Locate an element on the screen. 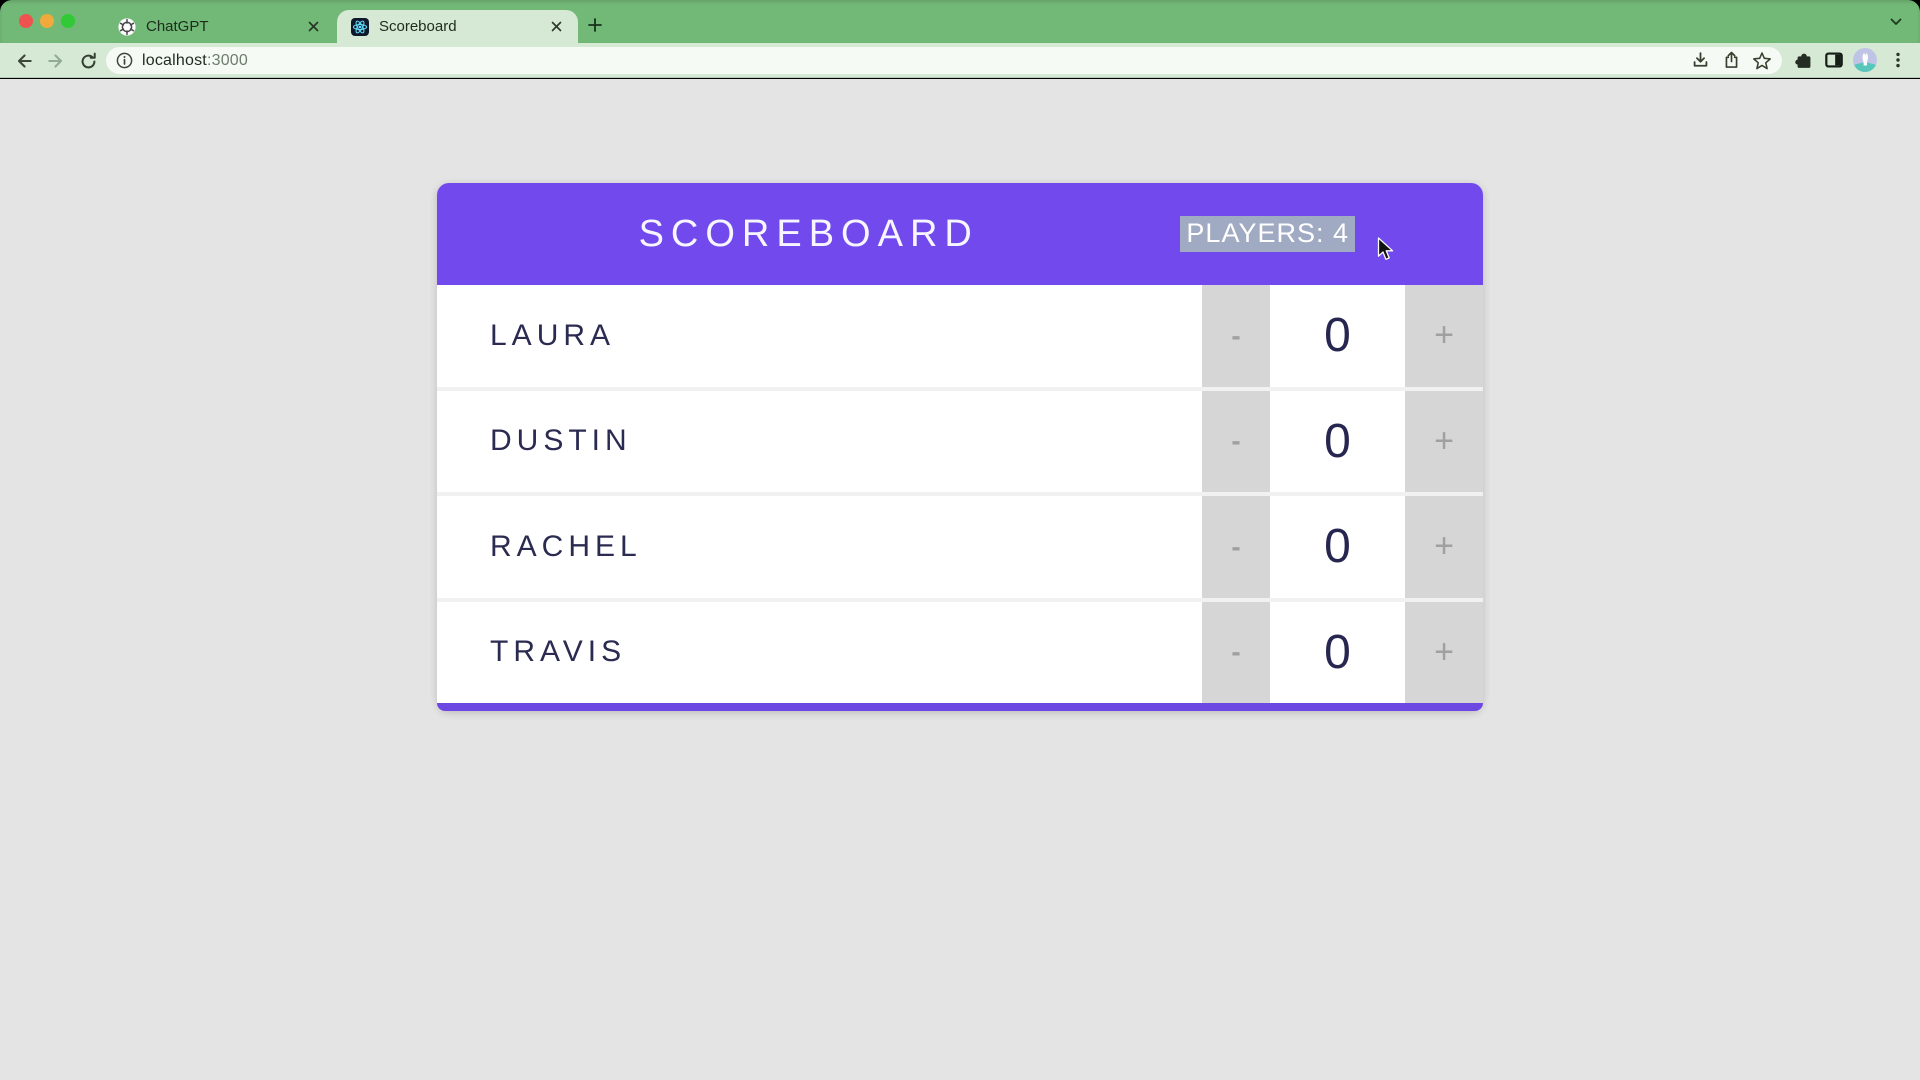  window-close-button is located at coordinates (26, 21).